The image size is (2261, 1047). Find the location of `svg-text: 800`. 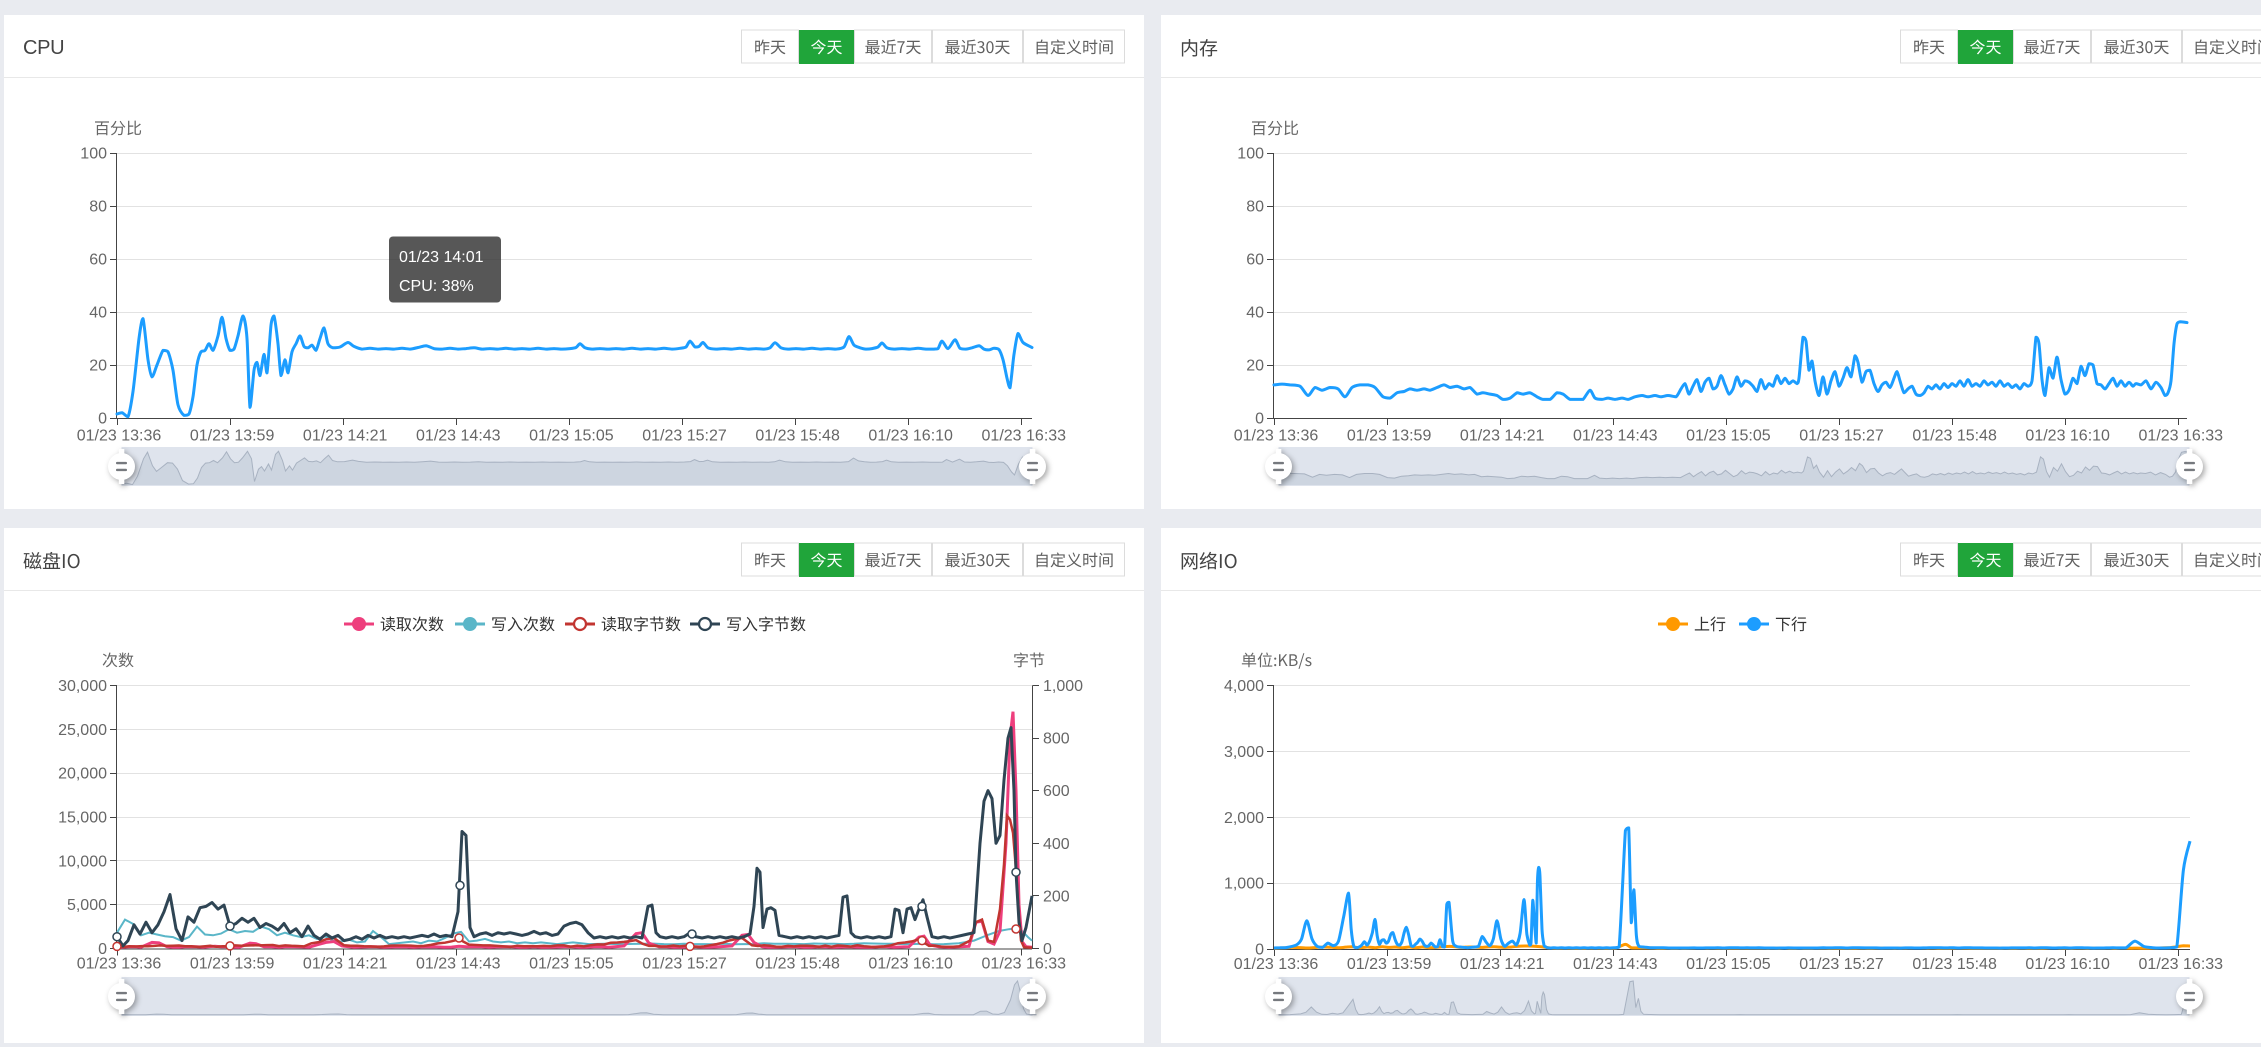

svg-text: 800 is located at coordinates (1056, 739).